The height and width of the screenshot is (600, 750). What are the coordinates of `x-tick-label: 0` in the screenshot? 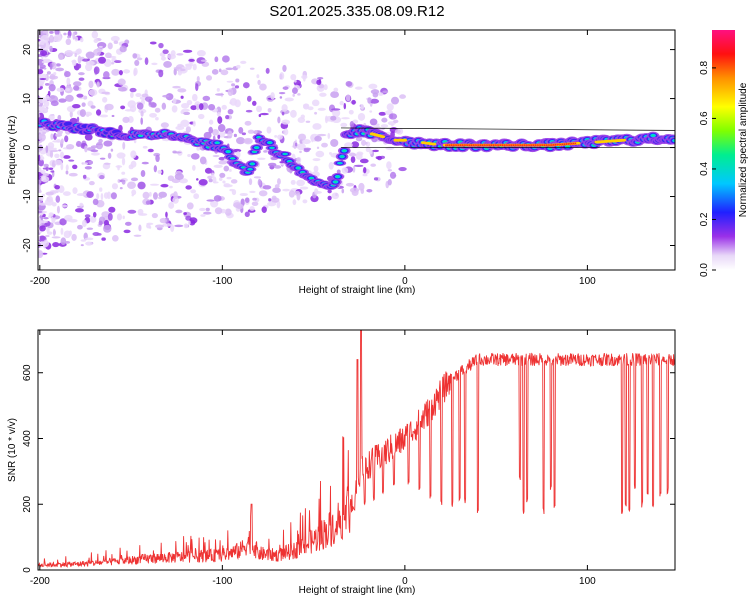 It's located at (405, 281).